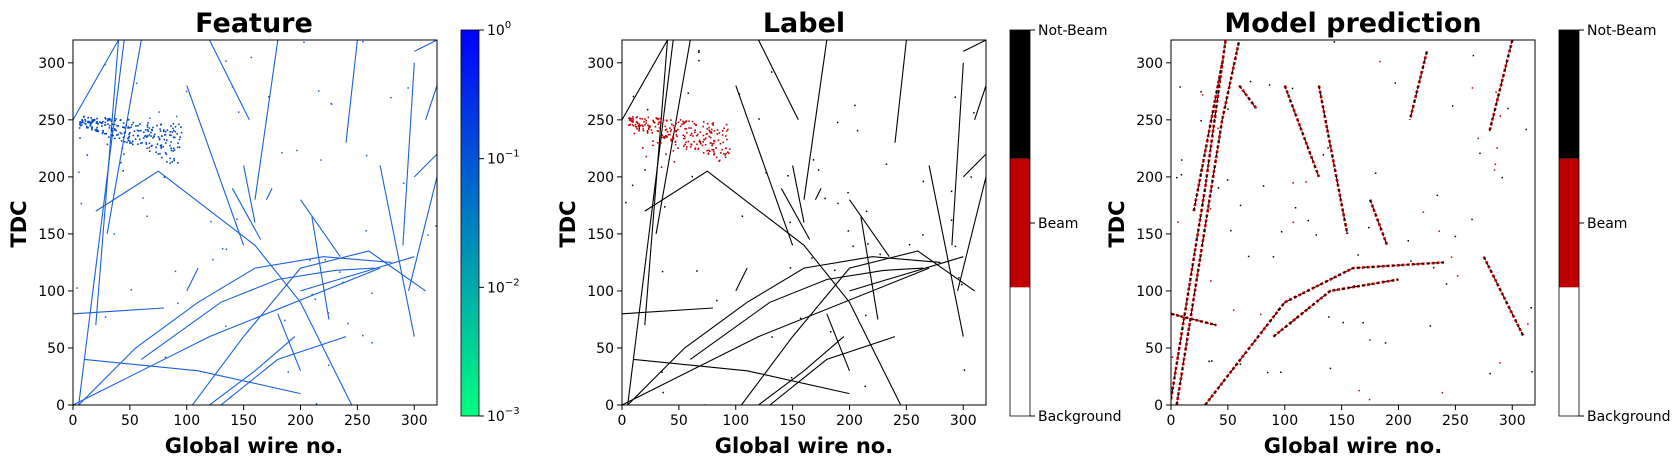  I want to click on y-axis-label-feature: TDC, so click(19, 223).